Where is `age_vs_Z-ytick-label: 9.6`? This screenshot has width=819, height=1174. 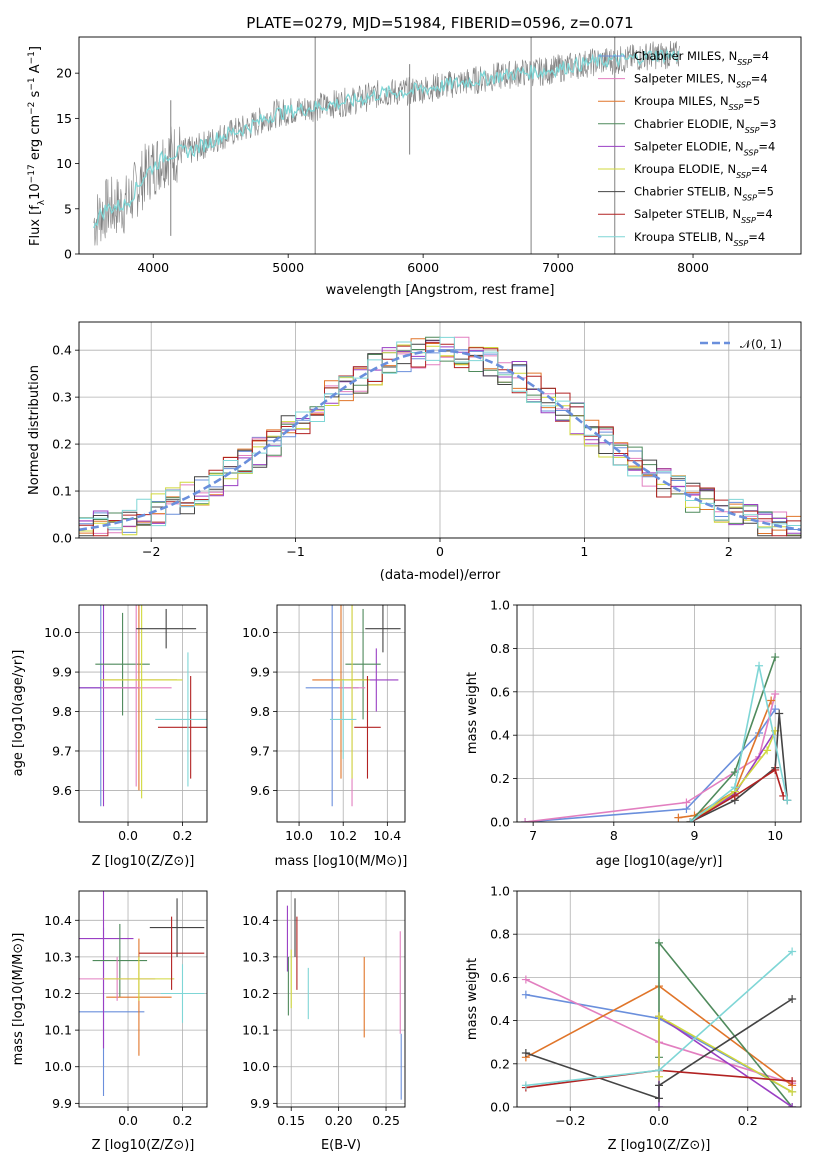
age_vs_Z-ytick-label: 9.6 is located at coordinates (62, 790).